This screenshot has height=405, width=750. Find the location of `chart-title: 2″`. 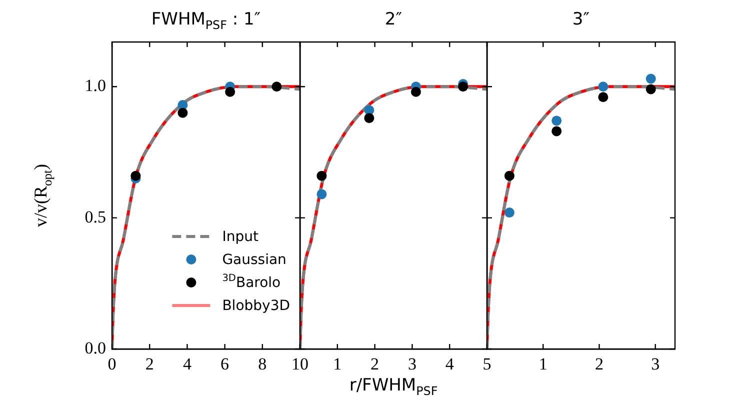

chart-title: 2″ is located at coordinates (393, 19).